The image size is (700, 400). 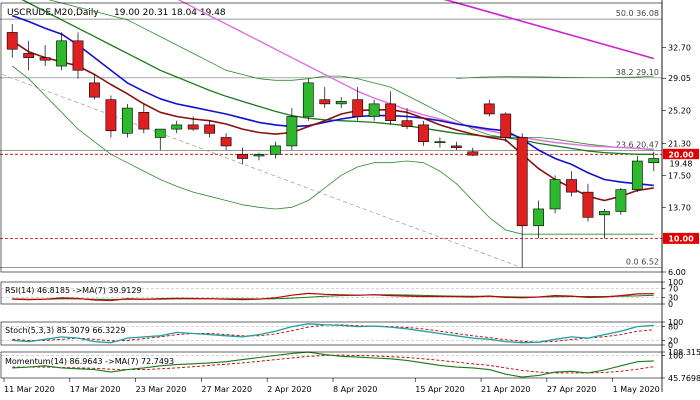 I want to click on stoch-tick-label: 100, so click(x=675, y=322).